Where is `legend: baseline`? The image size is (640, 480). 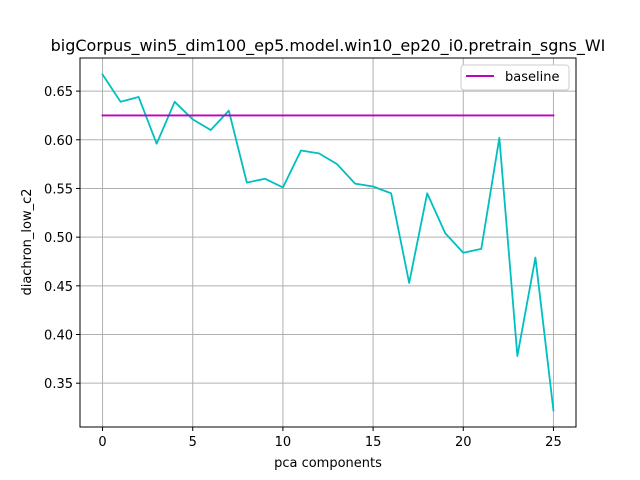
legend: baseline is located at coordinates (515, 77).